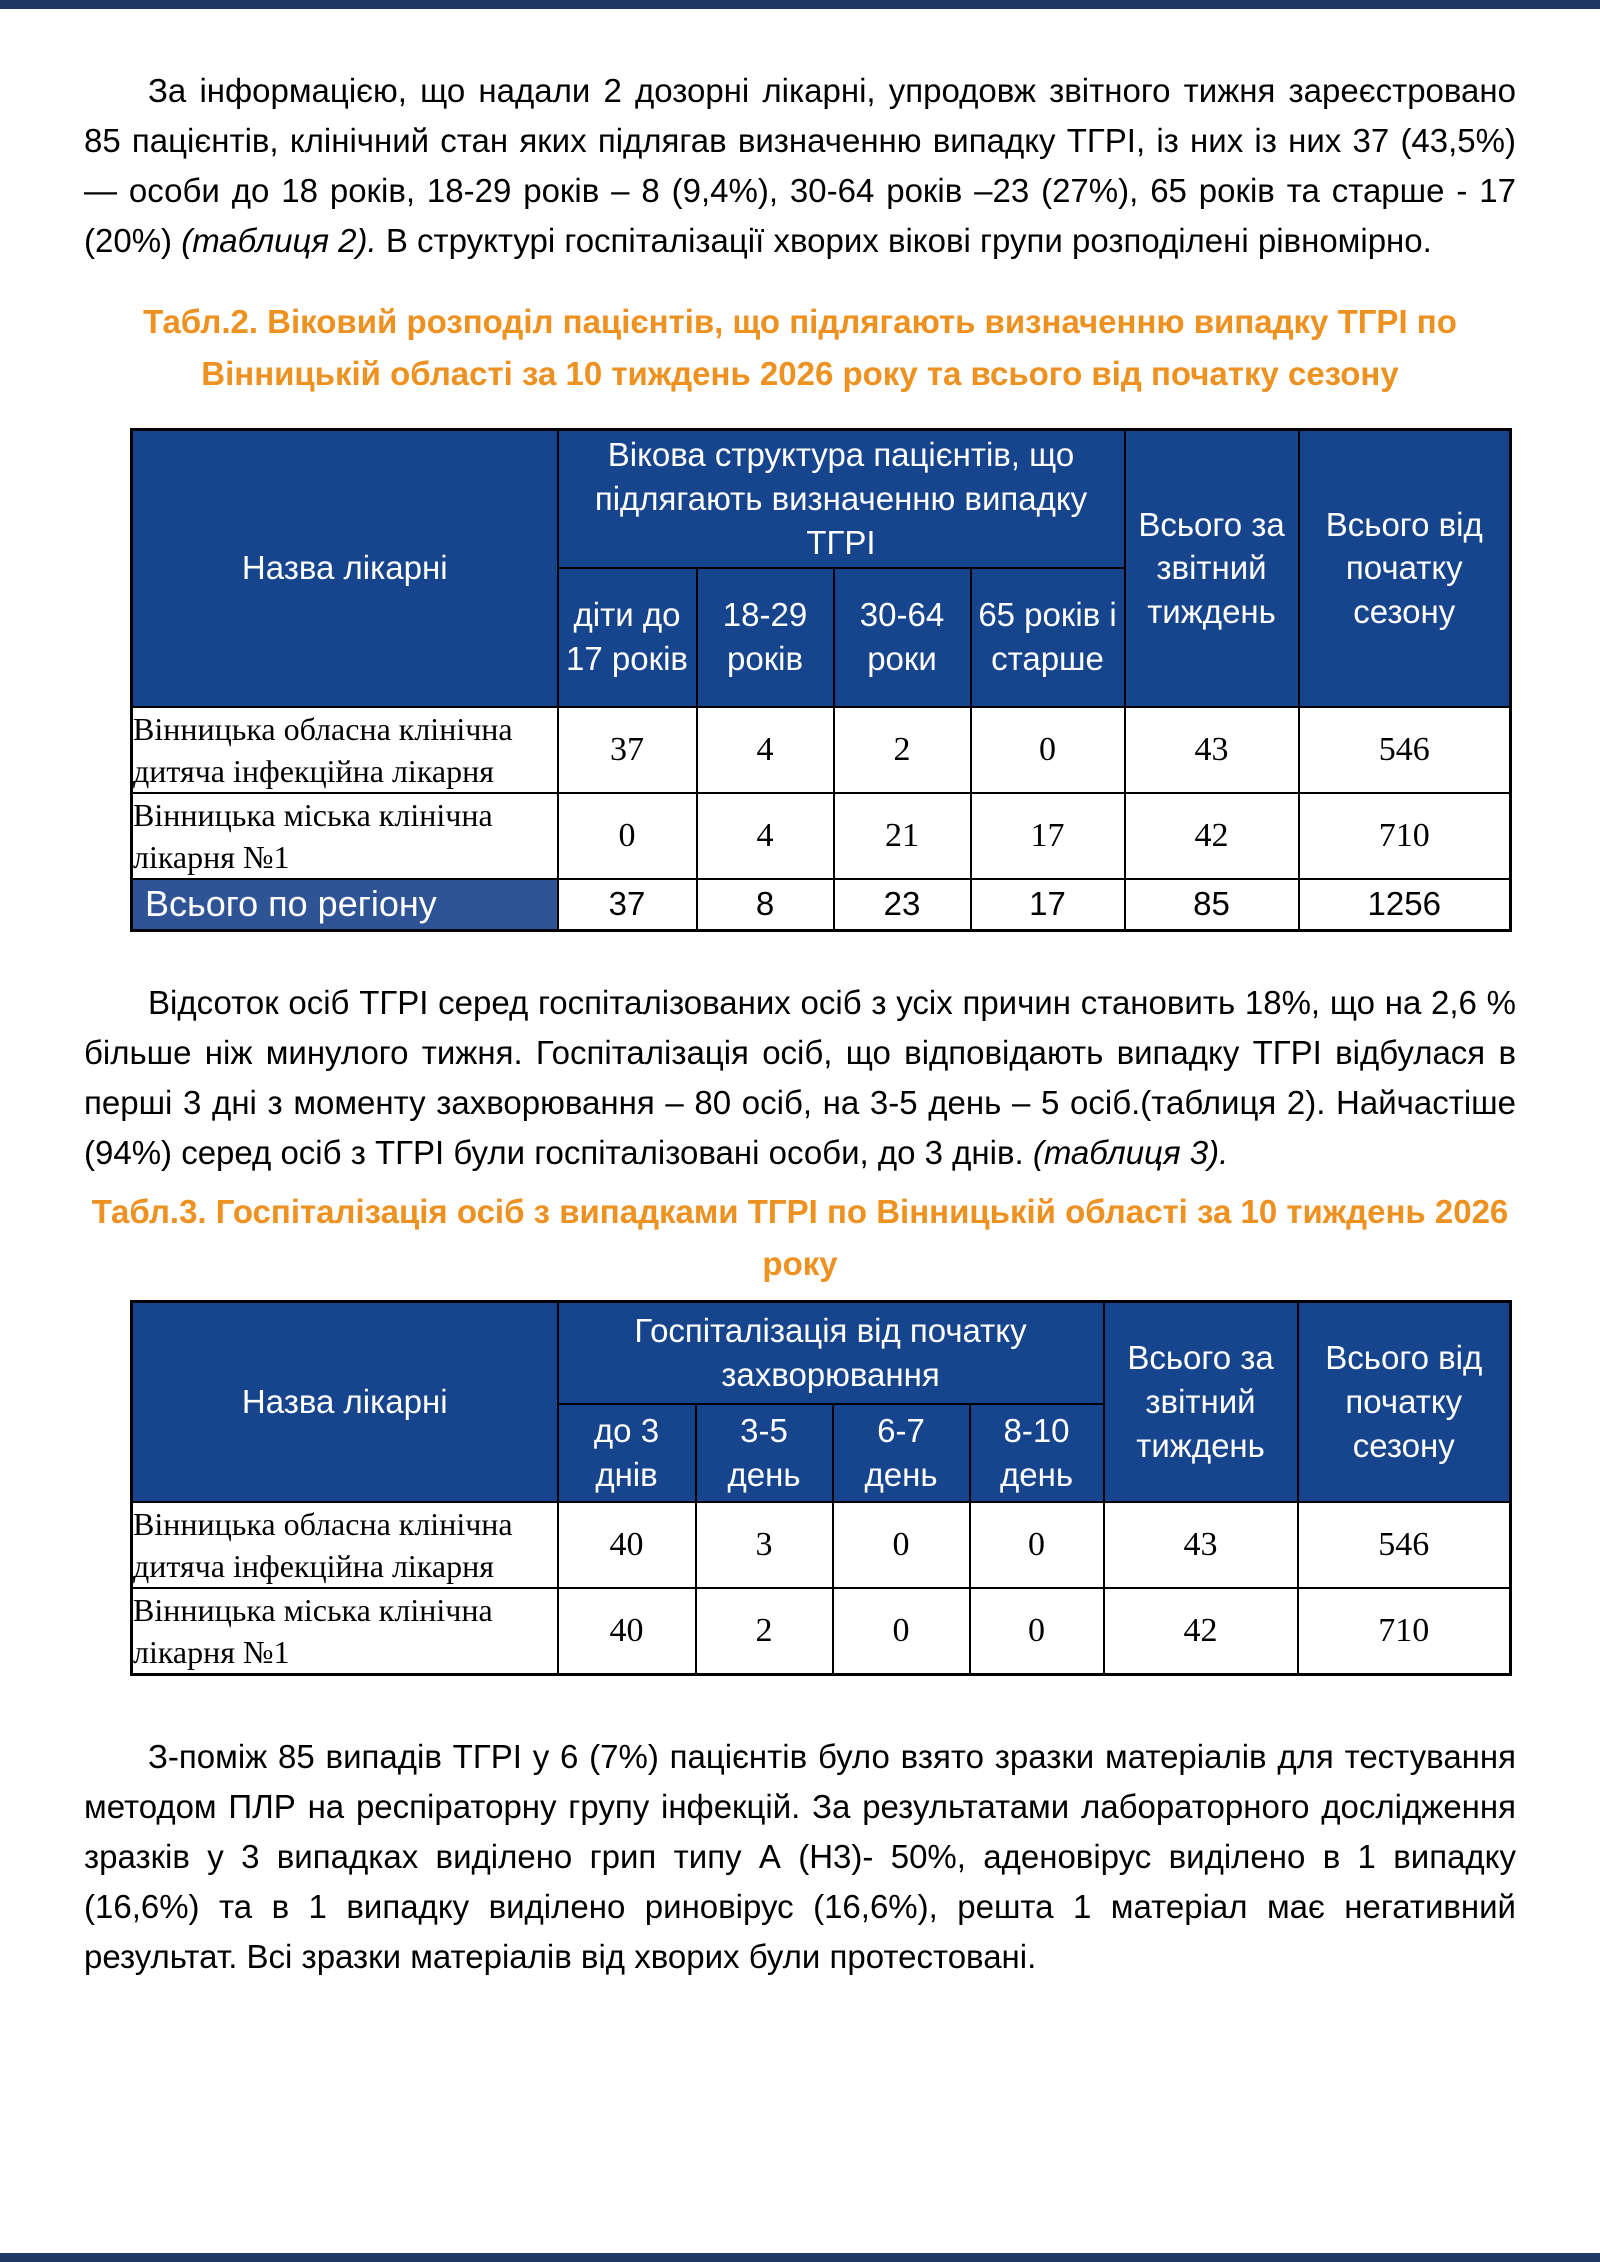 This screenshot has height=2262, width=1600. Describe the element at coordinates (765, 904) in the screenshot. I see `table2-total-cell: 8` at that location.